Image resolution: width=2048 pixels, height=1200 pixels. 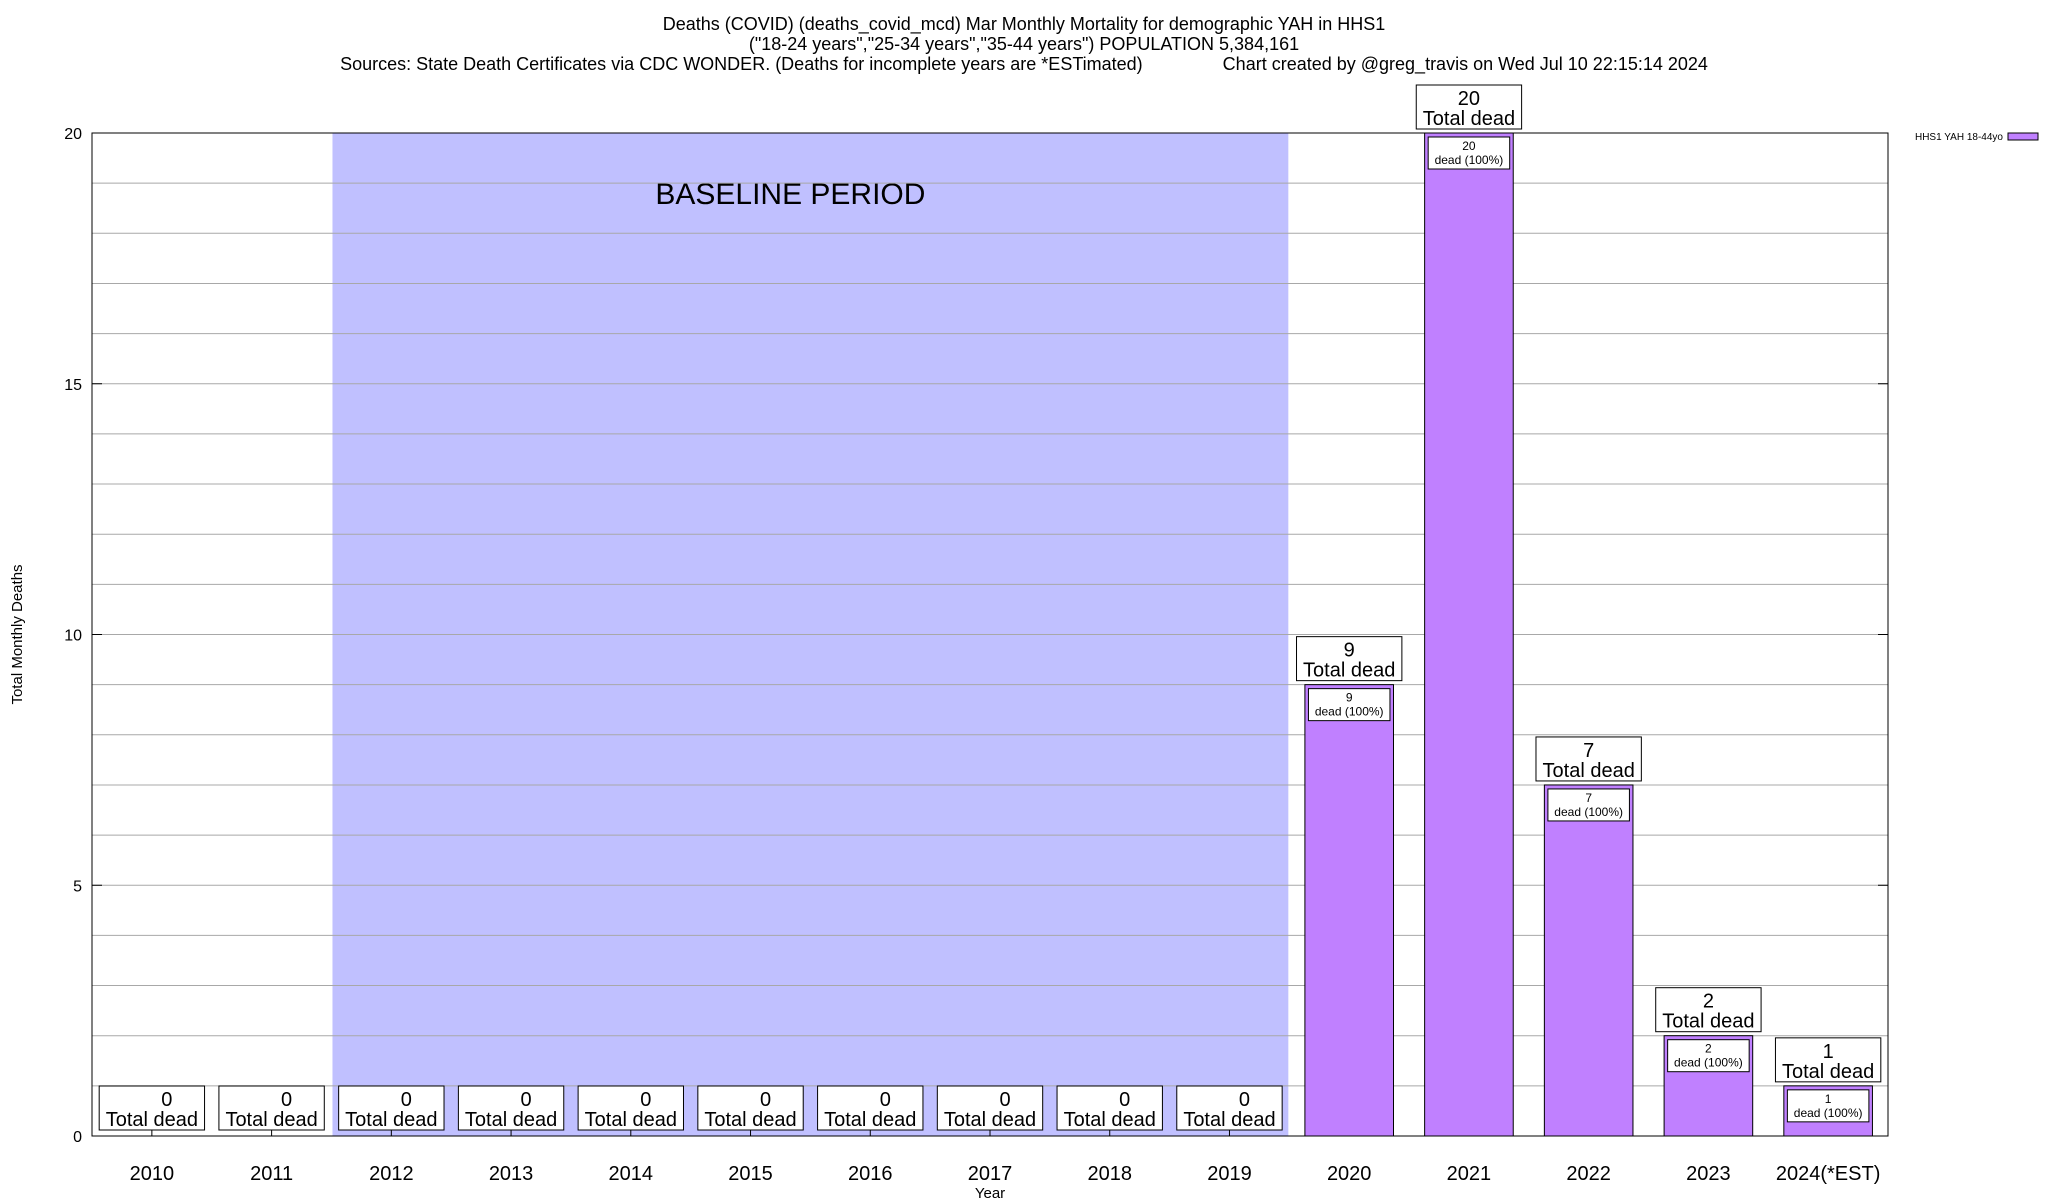 What do you see at coordinates (1469, 634) in the screenshot?
I see `bar-2021` at bounding box center [1469, 634].